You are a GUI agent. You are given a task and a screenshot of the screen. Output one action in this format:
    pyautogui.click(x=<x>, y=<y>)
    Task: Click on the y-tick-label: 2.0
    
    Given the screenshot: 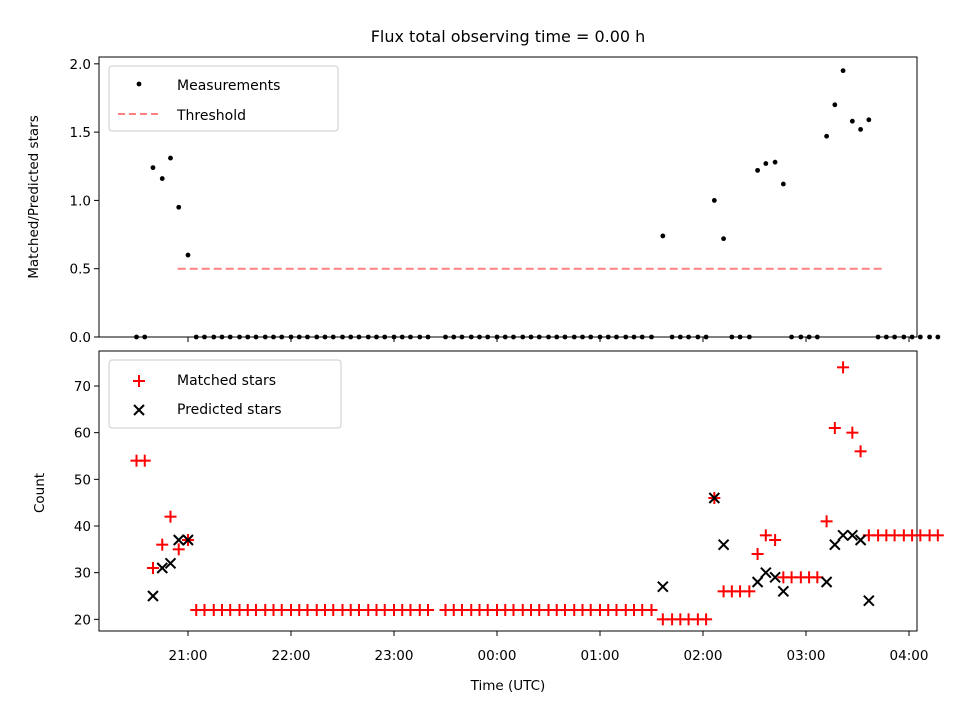 What is the action you would take?
    pyautogui.click(x=80, y=65)
    